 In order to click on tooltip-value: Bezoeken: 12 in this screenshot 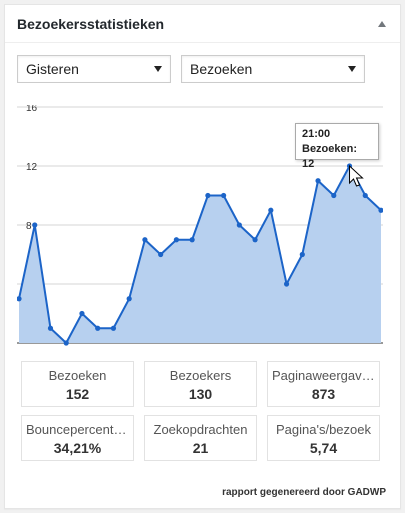, I will do `click(330, 156)`.